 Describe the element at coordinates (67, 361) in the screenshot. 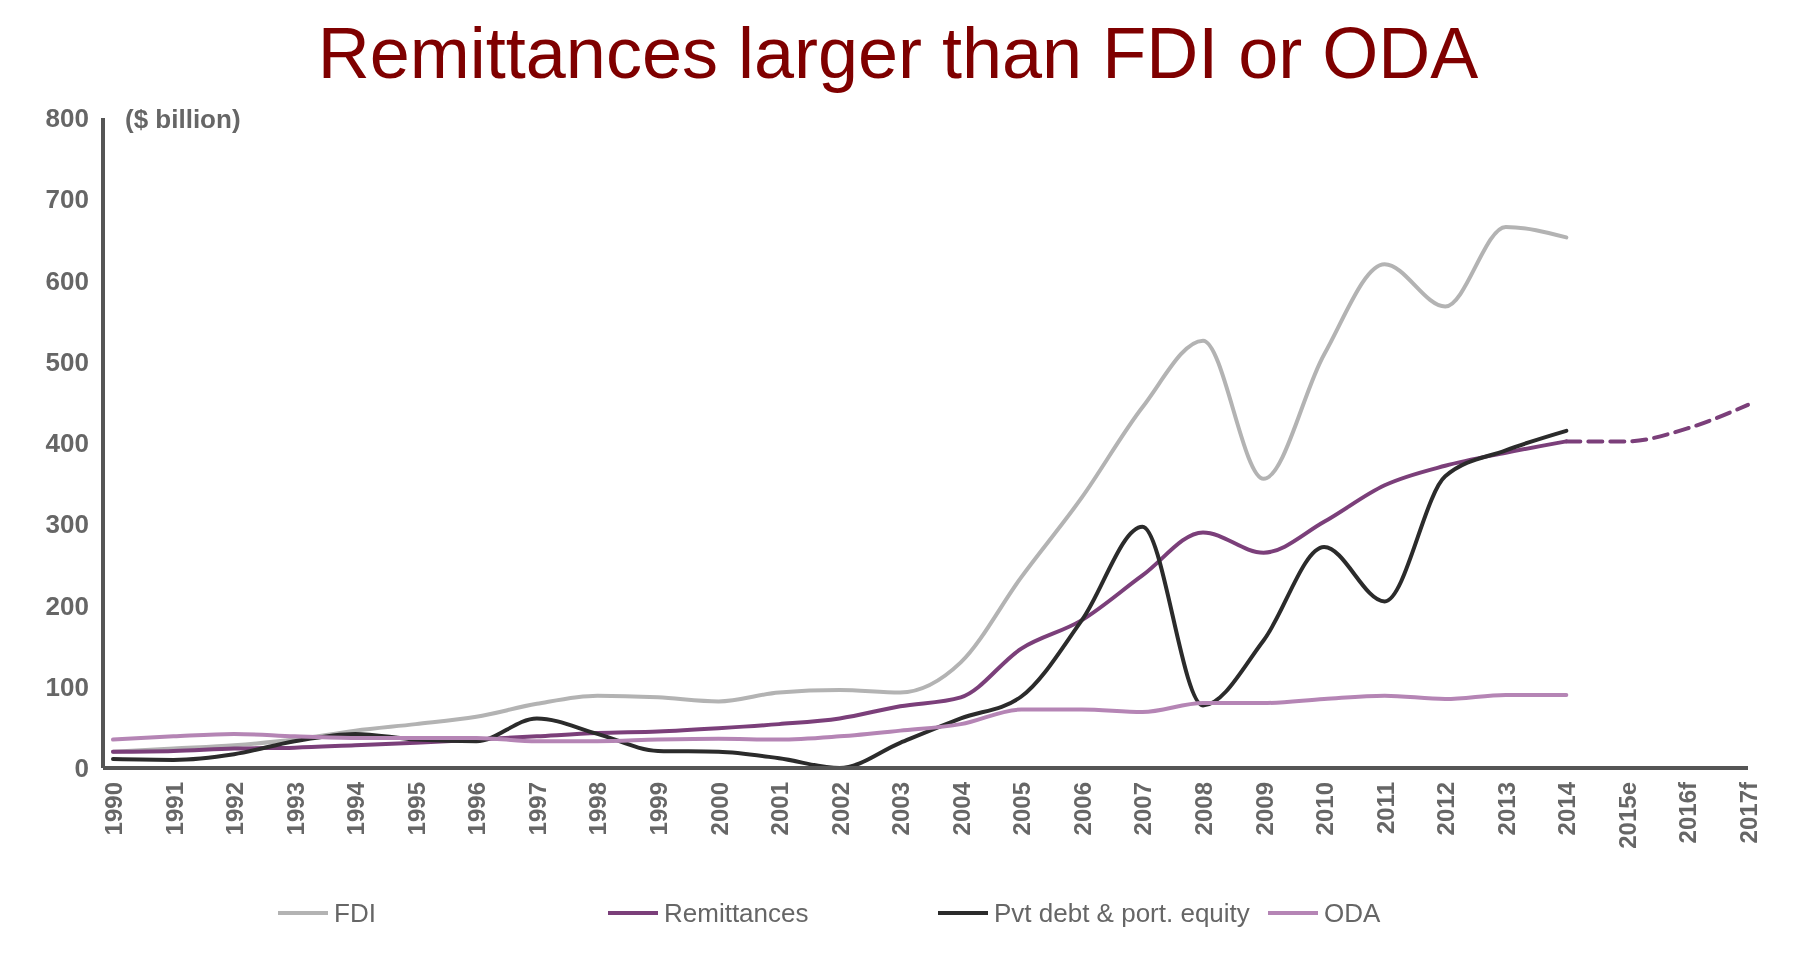

I see `y-tick-label: 500` at that location.